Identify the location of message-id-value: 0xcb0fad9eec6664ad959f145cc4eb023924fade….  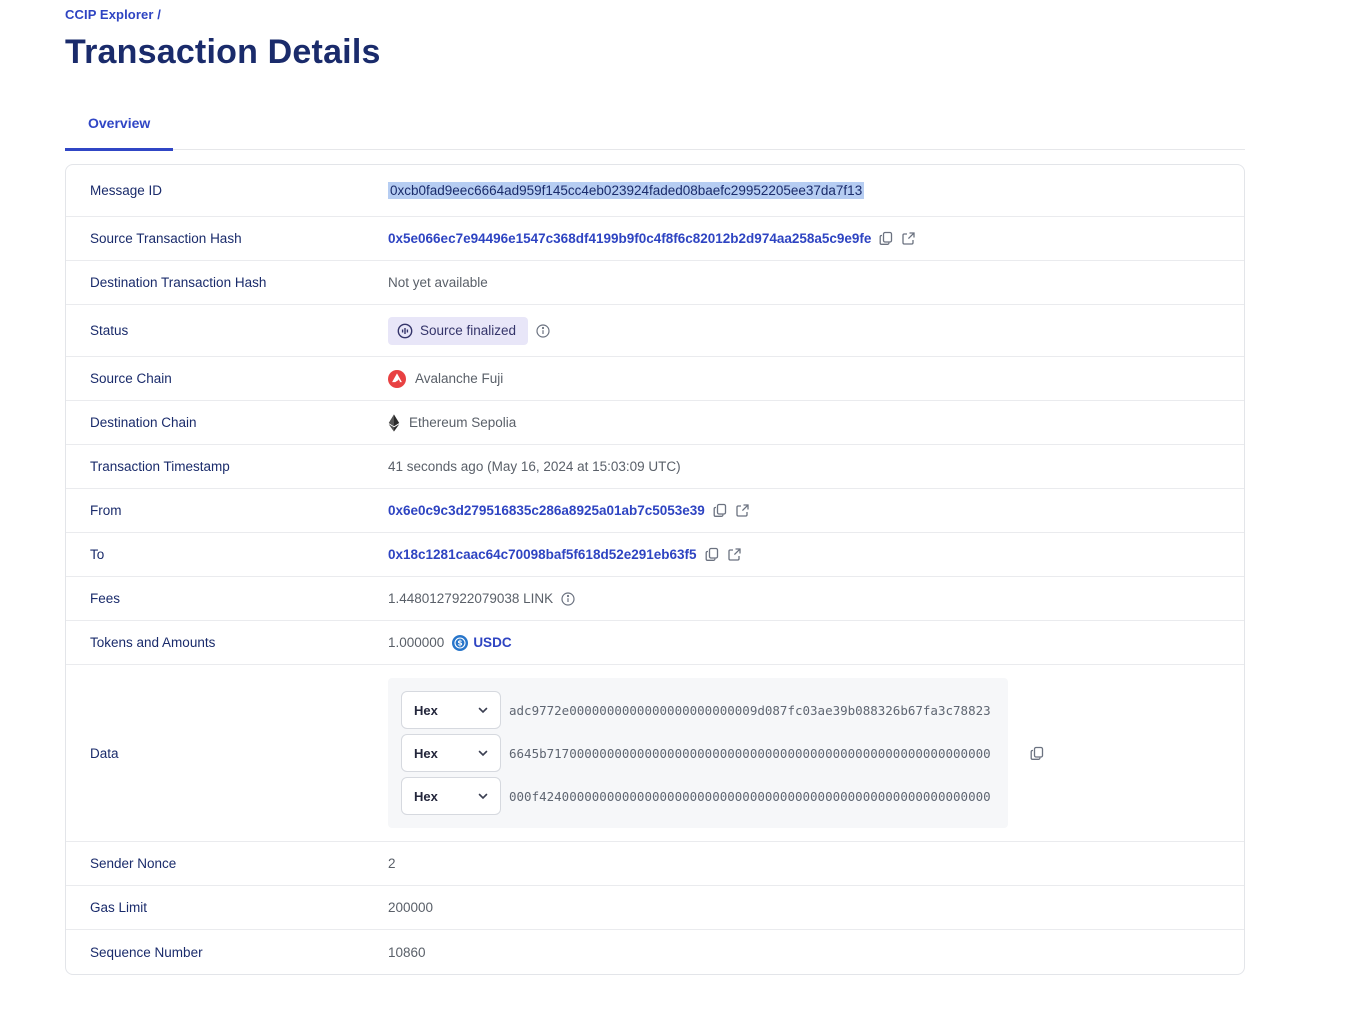
(626, 190).